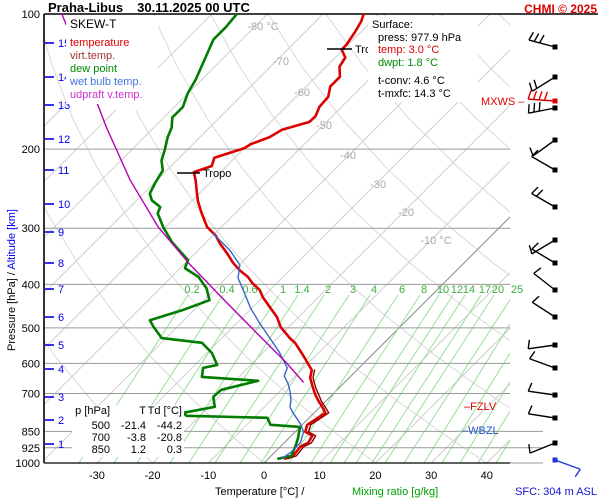  Describe the element at coordinates (392, 25) in the screenshot. I see `surface-box-title: Surface:` at that location.